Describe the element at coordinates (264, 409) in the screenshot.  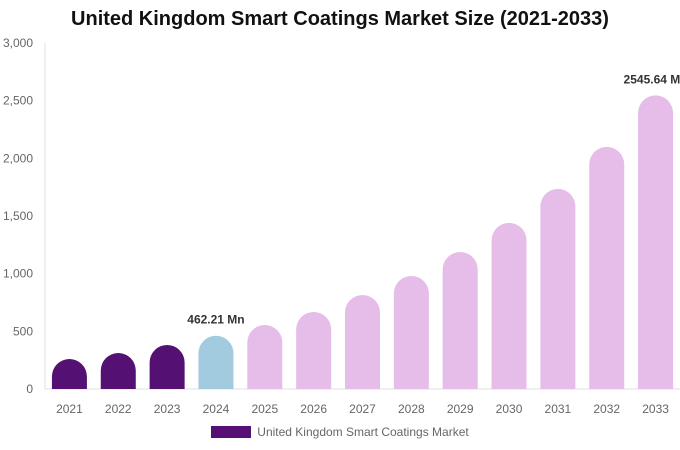
I see `x-tick-label: 2025` at that location.